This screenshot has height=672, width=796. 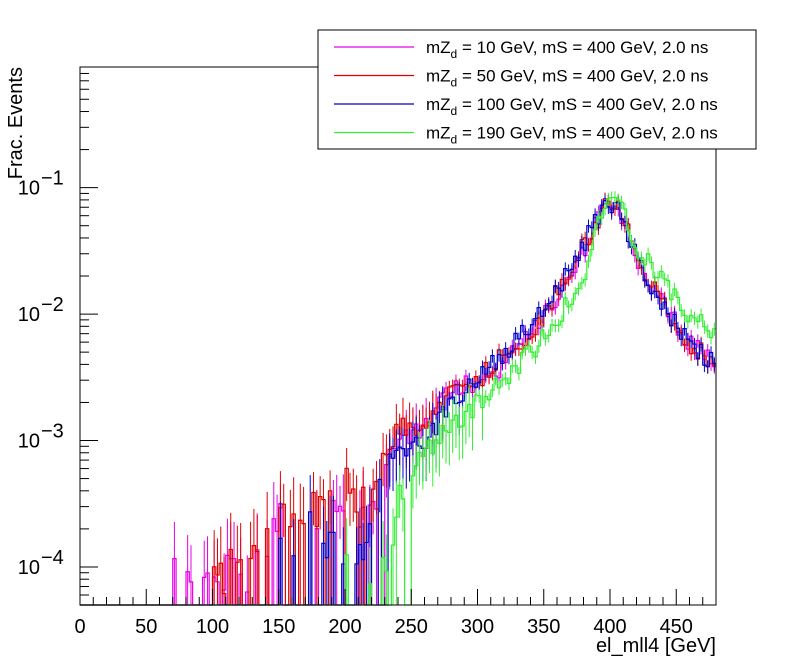 What do you see at coordinates (52, 432) in the screenshot?
I see `y-tick-exponent: −3` at bounding box center [52, 432].